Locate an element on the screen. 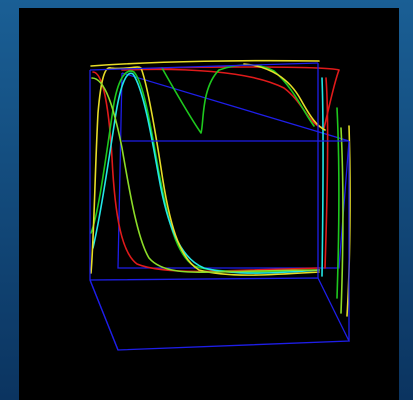  curve-olive-right is located at coordinates (342, 220).